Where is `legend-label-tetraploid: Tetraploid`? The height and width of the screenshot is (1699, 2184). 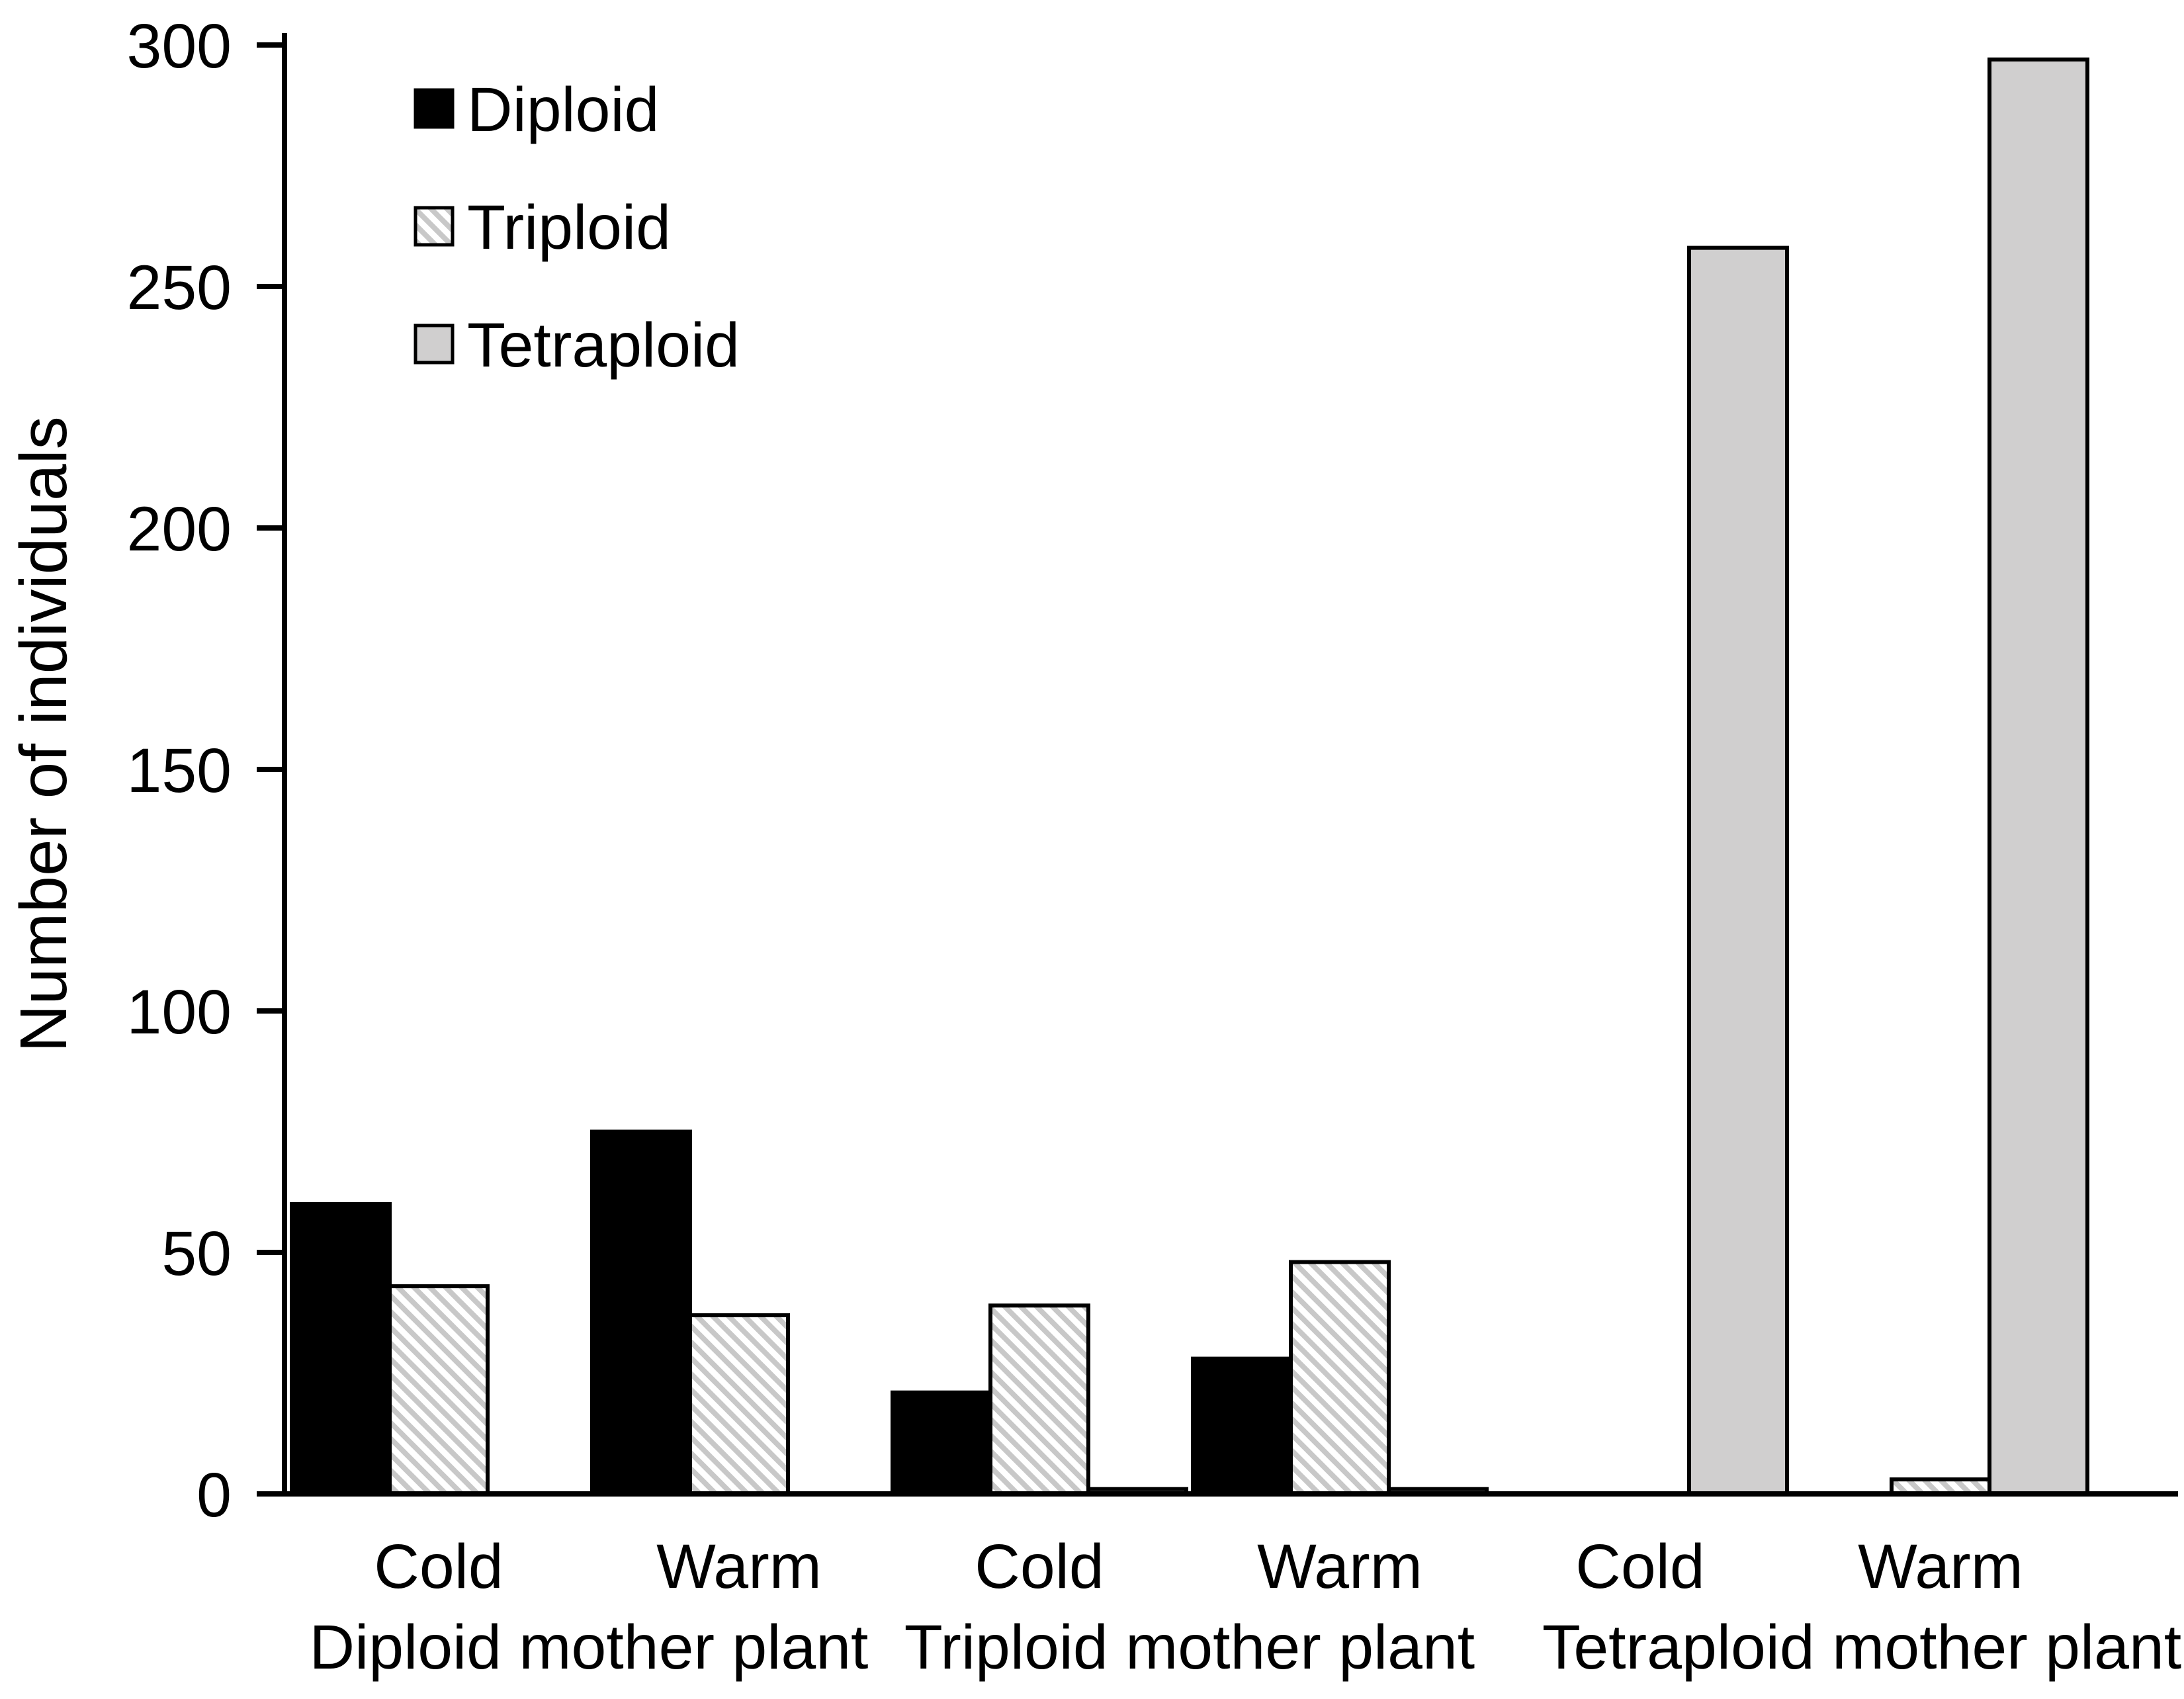 legend-label-tetraploid: Tetraploid is located at coordinates (603, 345).